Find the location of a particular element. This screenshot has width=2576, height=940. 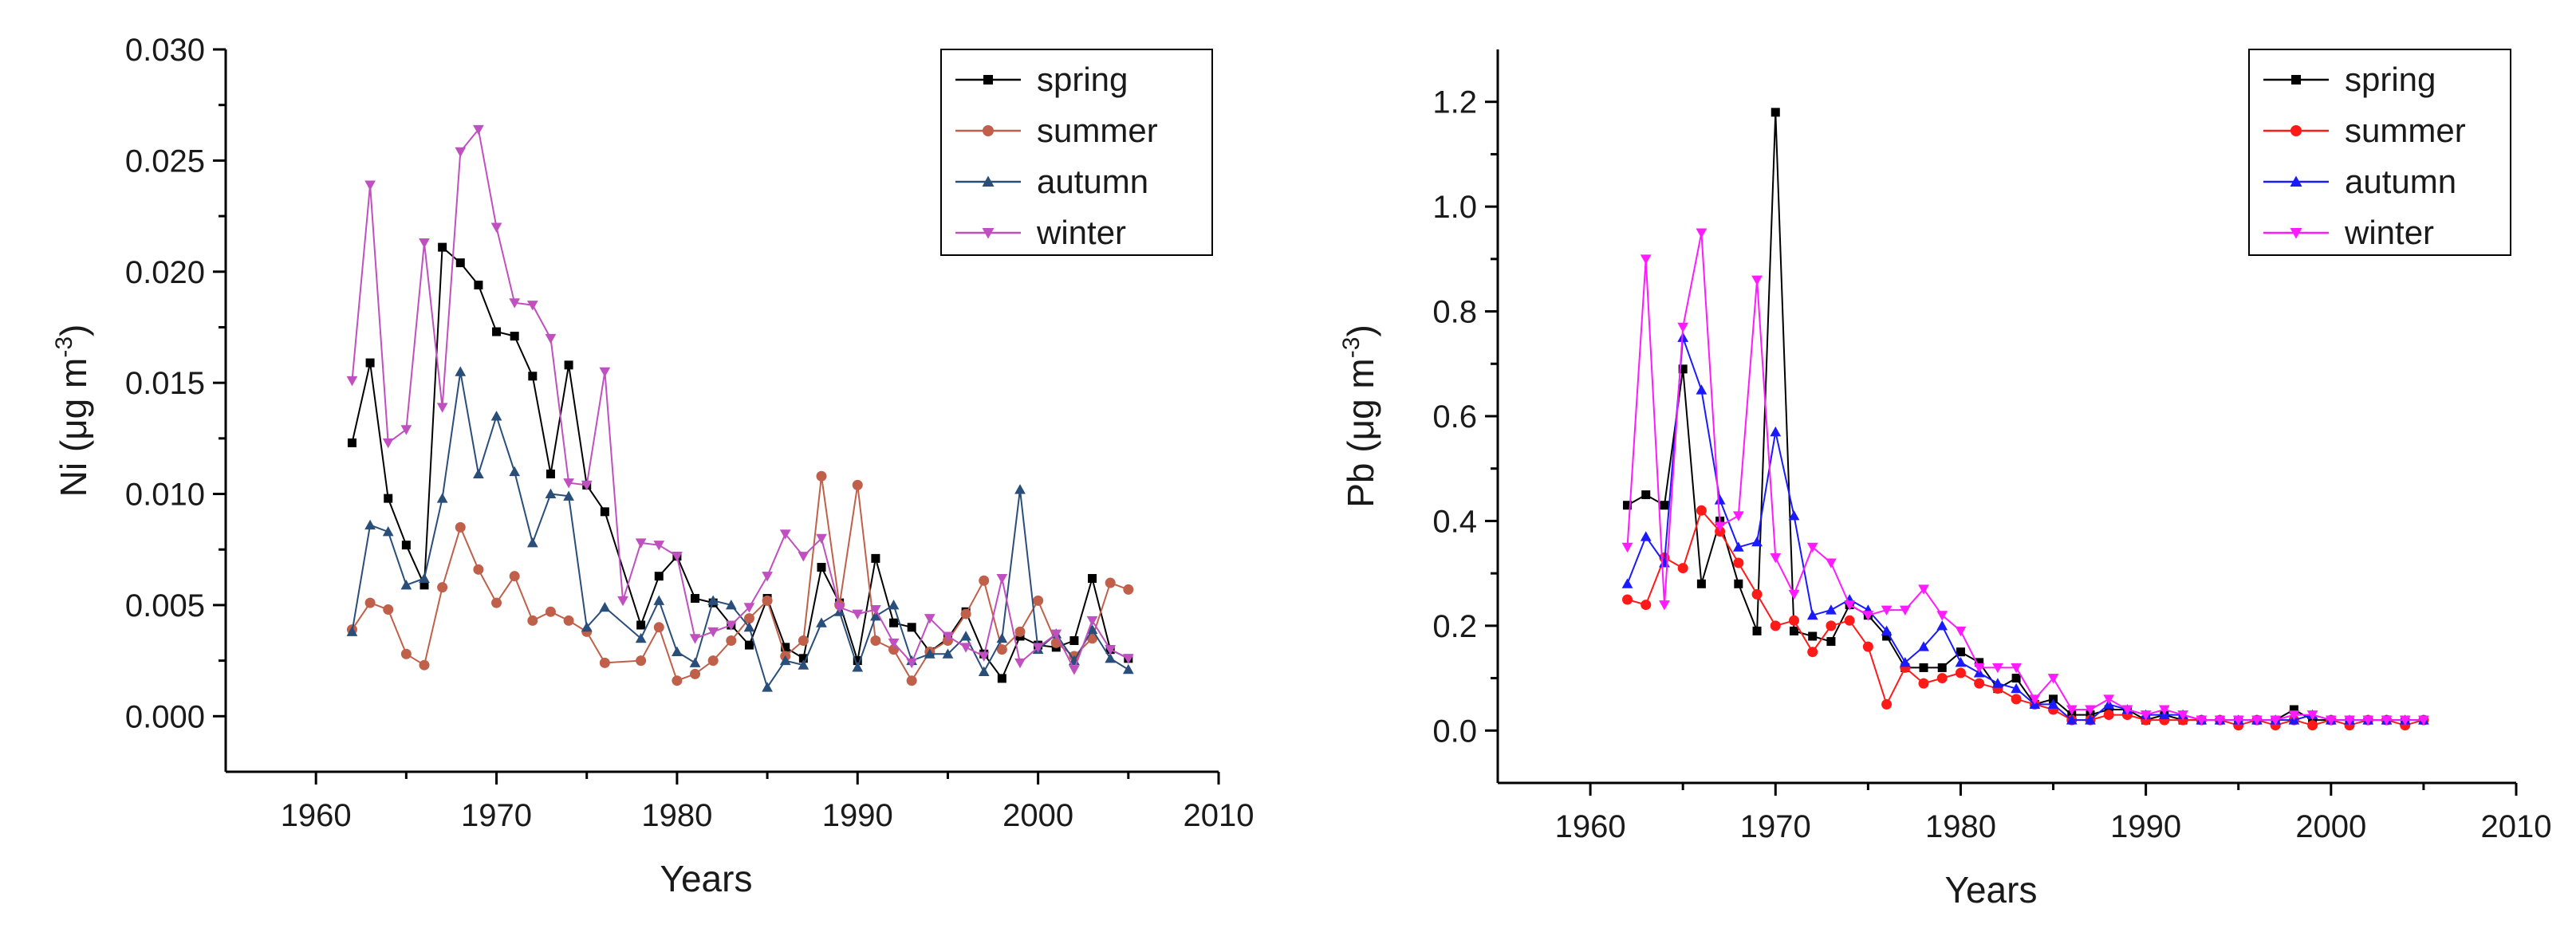

legend-marker-summer is located at coordinates (2296, 130).